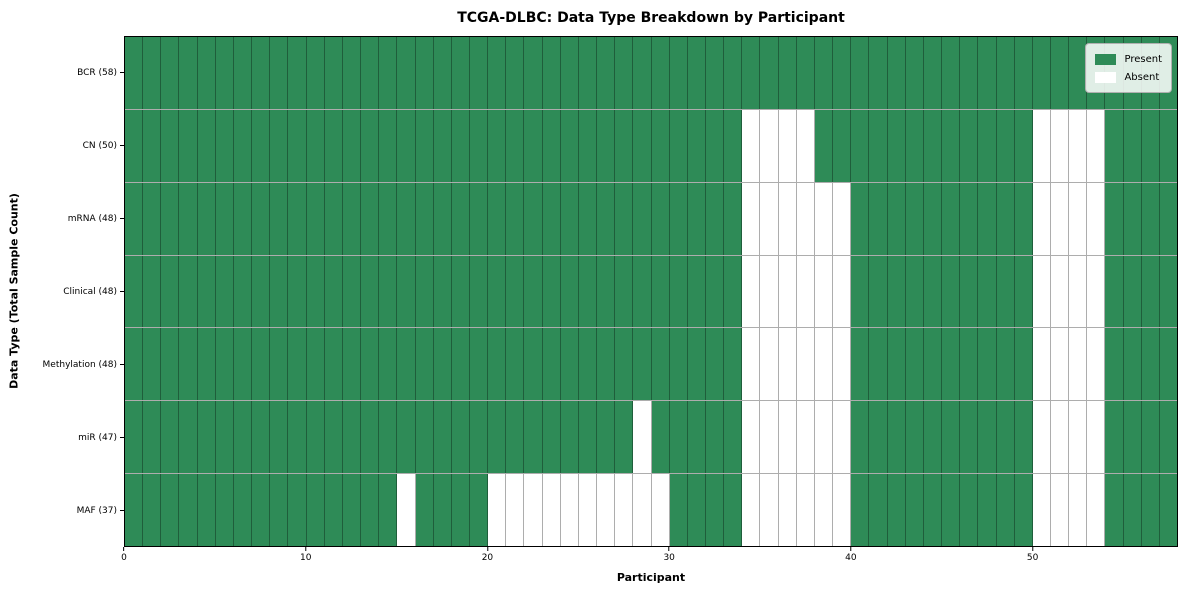 Image resolution: width=1200 pixels, height=600 pixels. What do you see at coordinates (487, 555) in the screenshot?
I see `x-tick: 20` at bounding box center [487, 555].